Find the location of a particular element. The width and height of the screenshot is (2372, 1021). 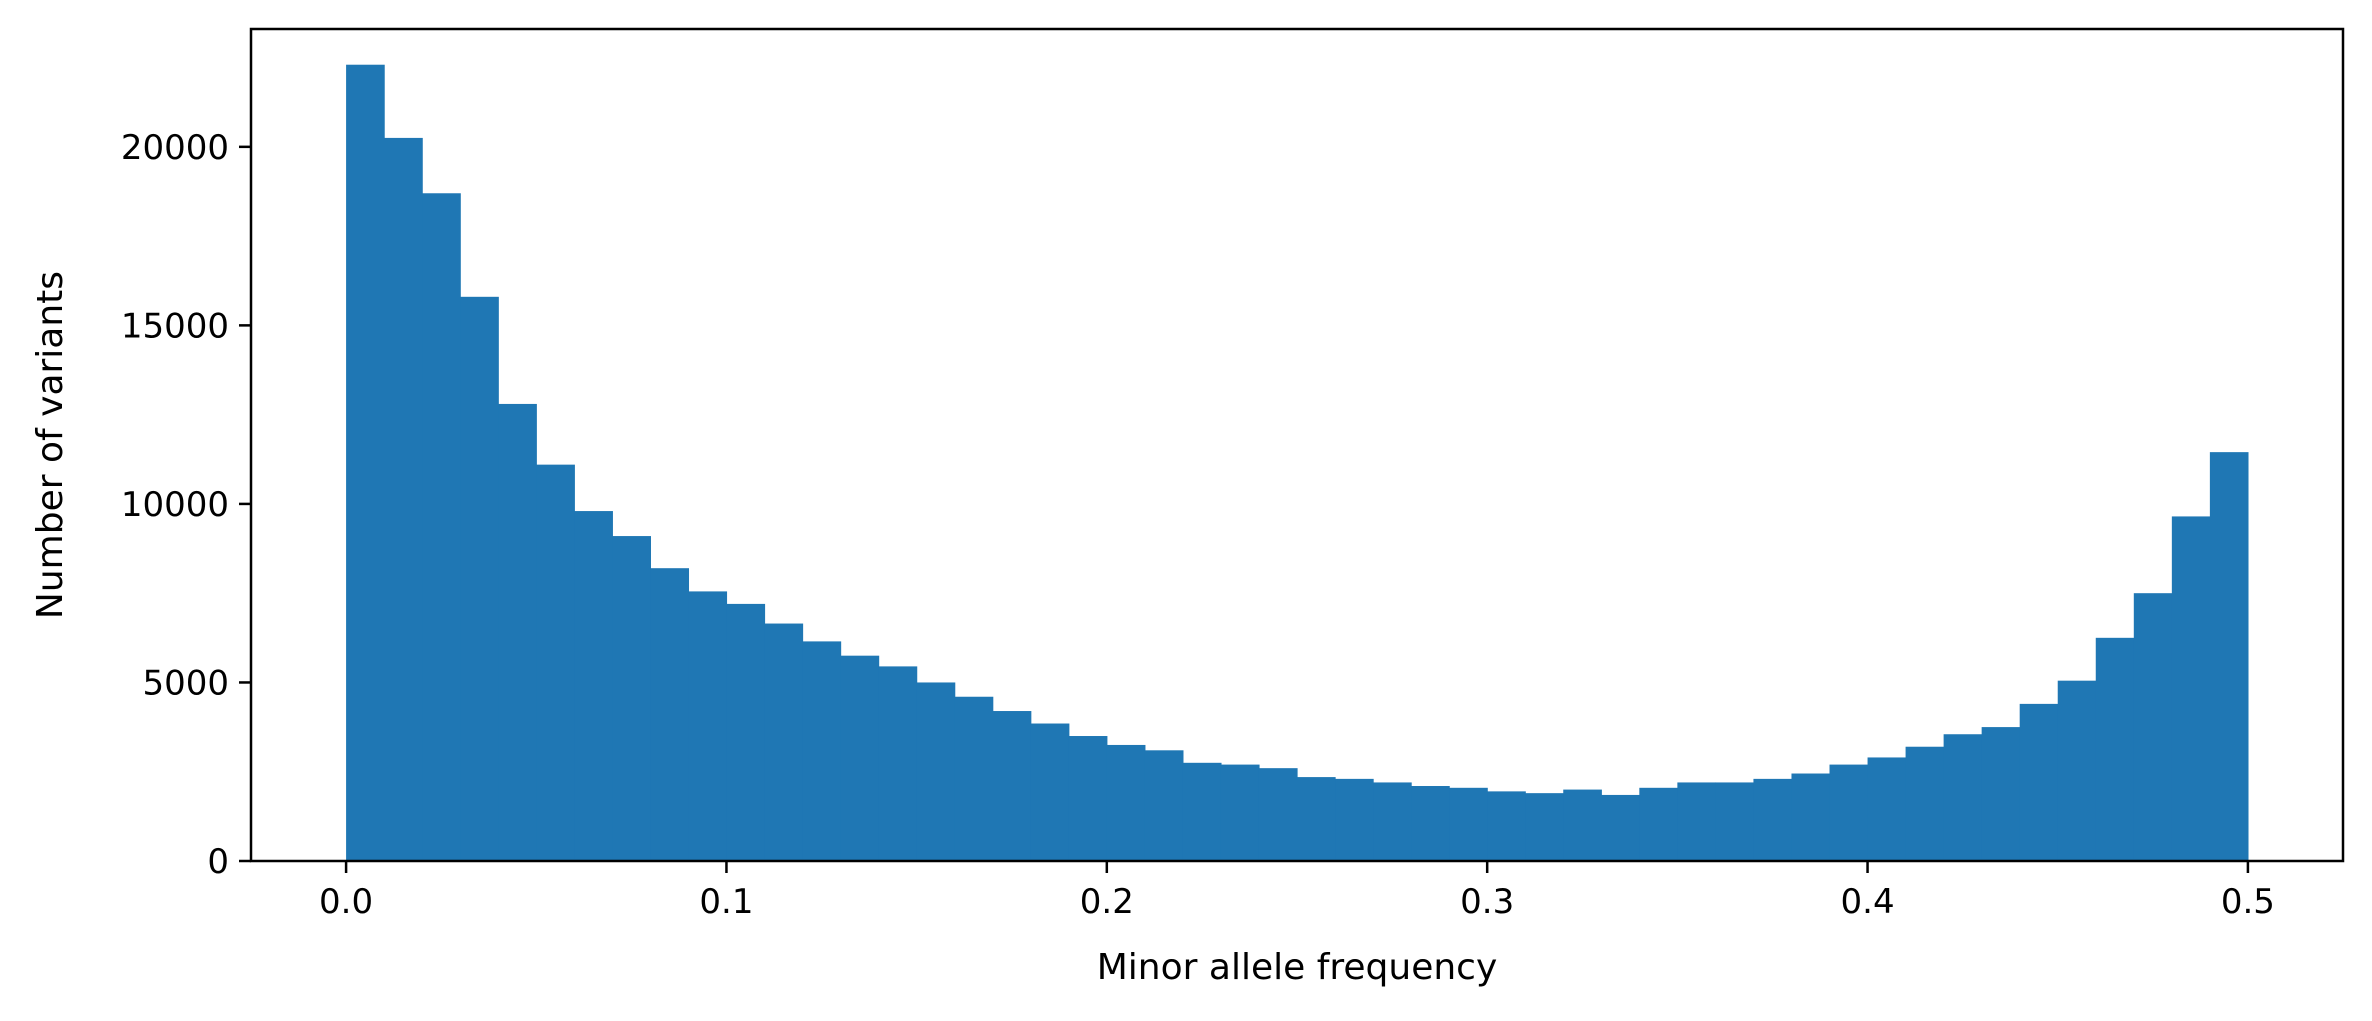

y-axis-label: Number of variants is located at coordinates (50, 445).